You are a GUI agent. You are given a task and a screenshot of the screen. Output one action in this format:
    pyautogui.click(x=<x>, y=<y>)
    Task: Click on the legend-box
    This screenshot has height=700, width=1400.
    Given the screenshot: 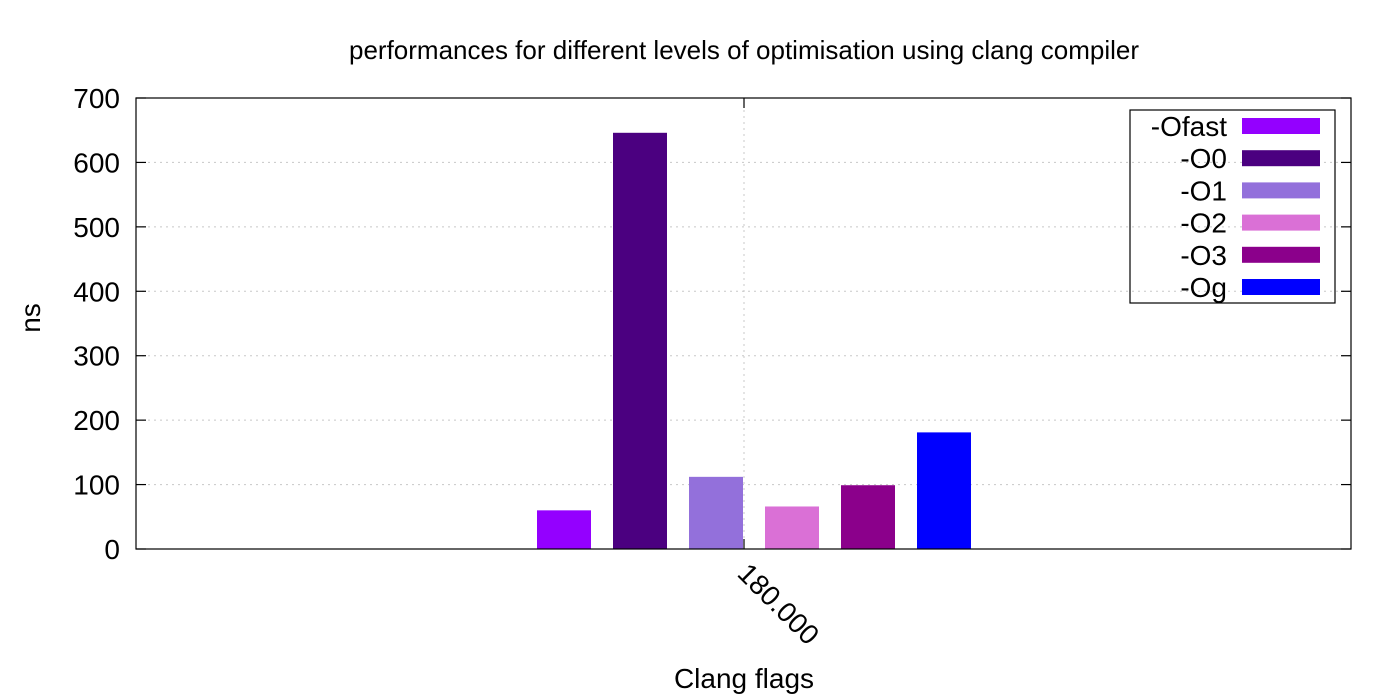 What is the action you would take?
    pyautogui.click(x=1232, y=206)
    